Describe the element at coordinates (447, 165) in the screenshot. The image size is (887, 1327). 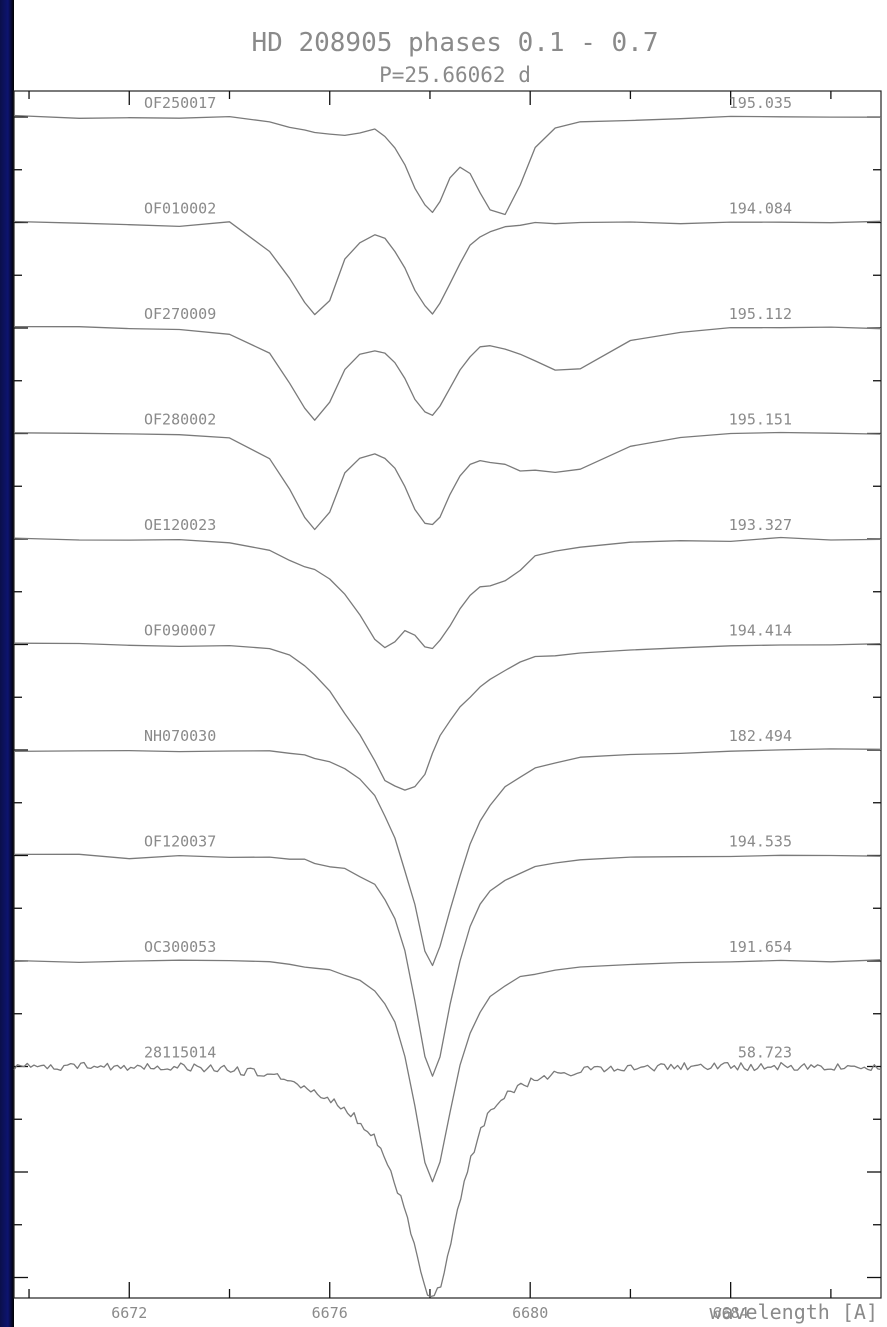
I see `spectrum-line-OF250017` at that location.